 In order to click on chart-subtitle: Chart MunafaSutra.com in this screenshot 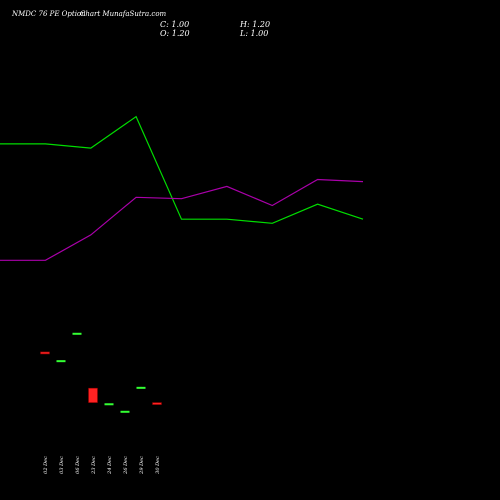, I will do `click(123, 14)`.